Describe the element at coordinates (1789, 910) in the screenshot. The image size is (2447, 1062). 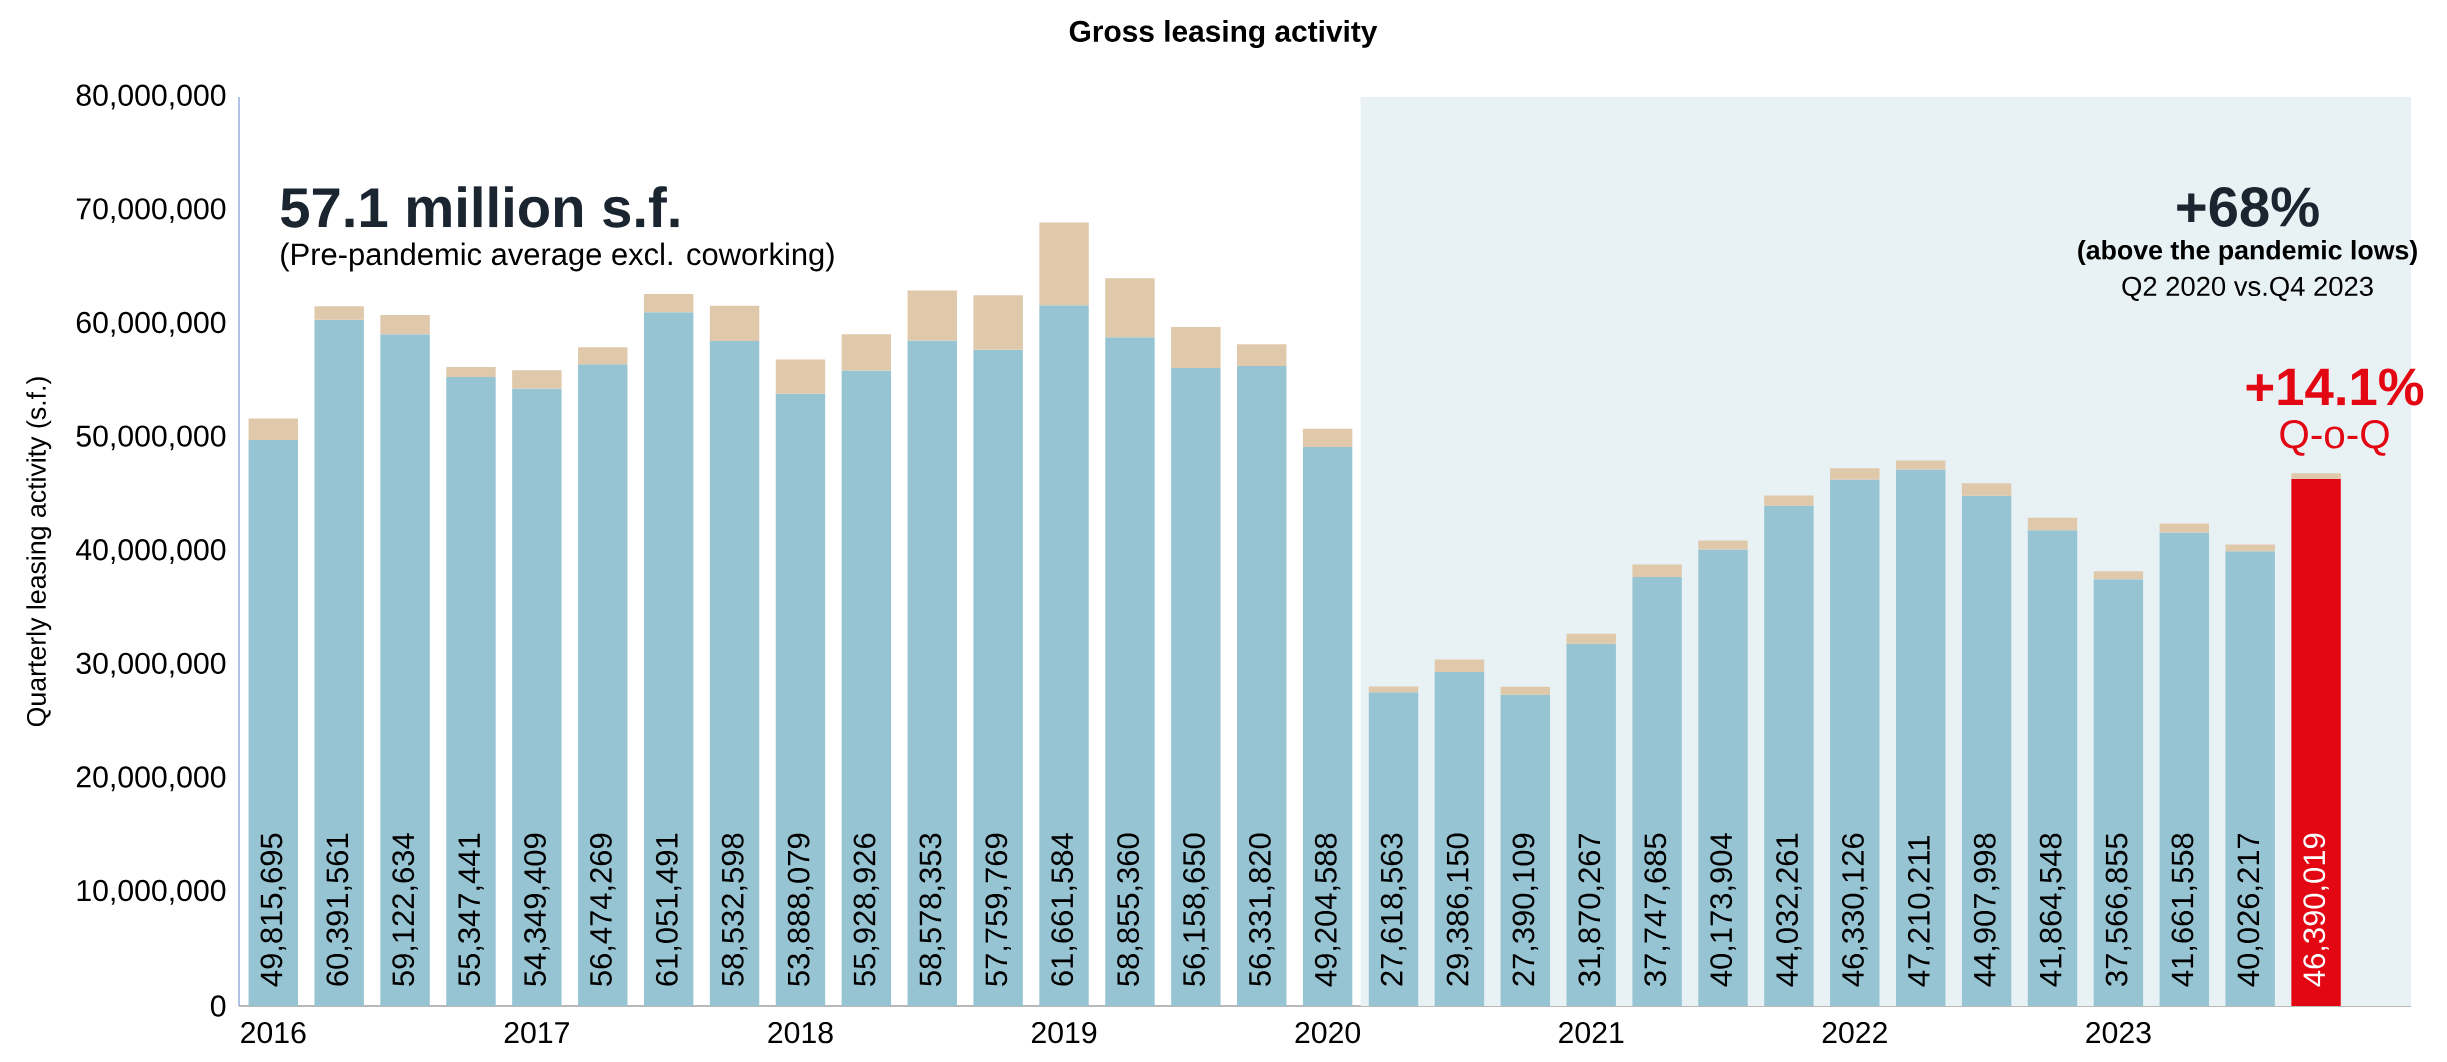
I see `data-label: 44,032,261` at that location.